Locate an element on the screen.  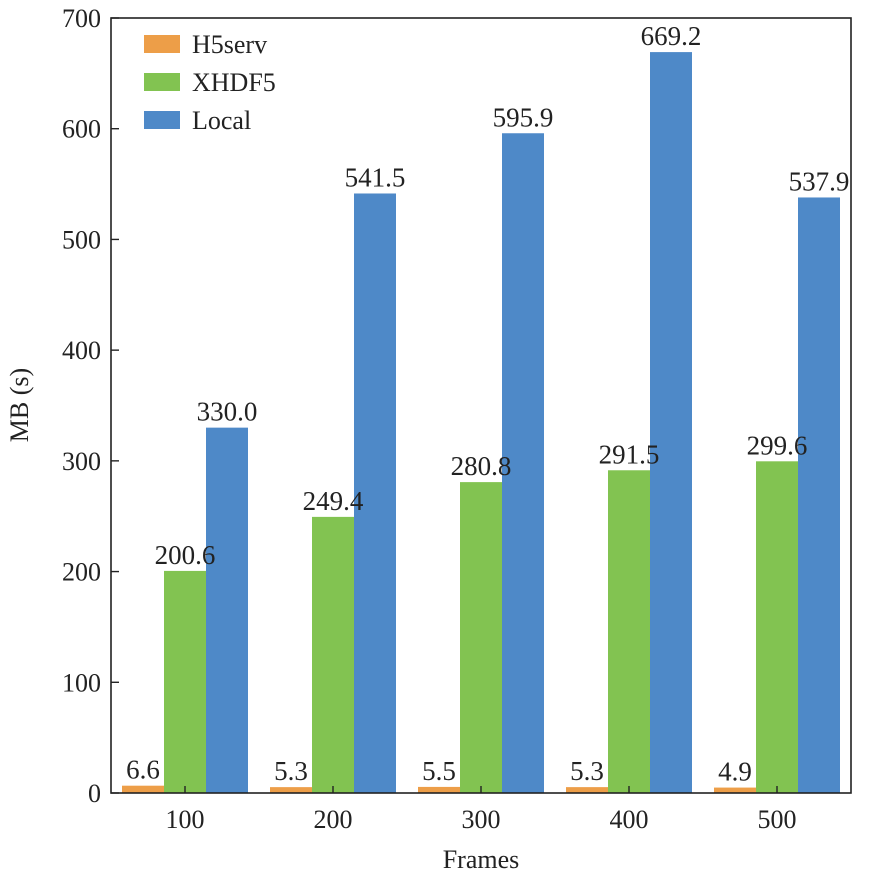
legend-label-xhdf5: XHDF5 is located at coordinates (234, 82).